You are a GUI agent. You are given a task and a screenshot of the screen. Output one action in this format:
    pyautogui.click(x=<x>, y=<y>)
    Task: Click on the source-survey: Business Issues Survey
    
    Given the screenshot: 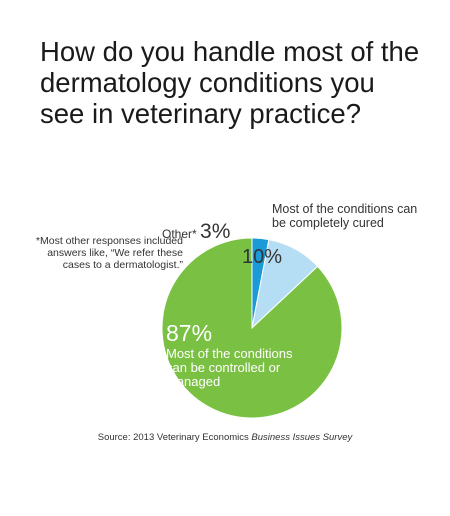 What is the action you would take?
    pyautogui.click(x=302, y=437)
    